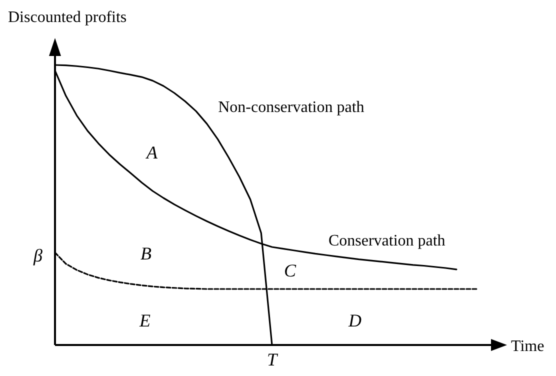 This screenshot has width=556, height=376. What do you see at coordinates (290, 270) in the screenshot?
I see `annotation: C` at bounding box center [290, 270].